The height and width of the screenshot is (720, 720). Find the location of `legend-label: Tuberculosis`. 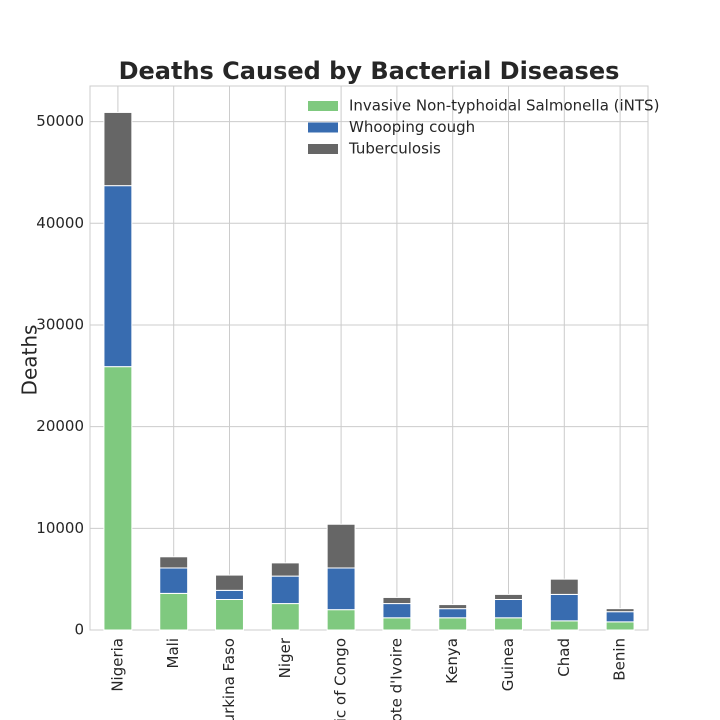

legend-label: Tuberculosis is located at coordinates (394, 149).